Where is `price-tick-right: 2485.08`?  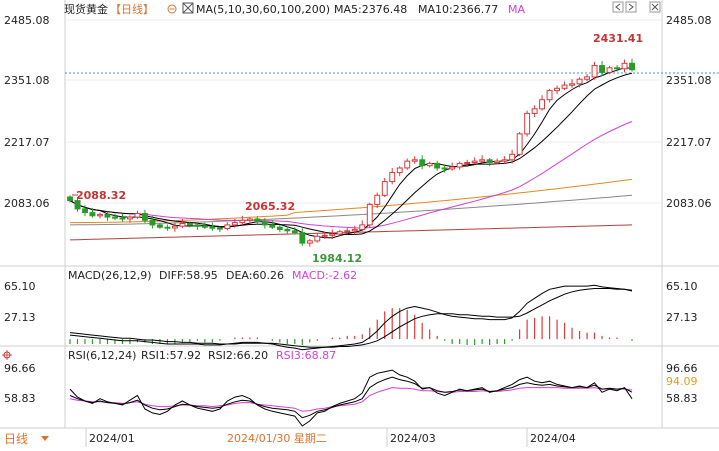
price-tick-right: 2485.08 is located at coordinates (689, 20).